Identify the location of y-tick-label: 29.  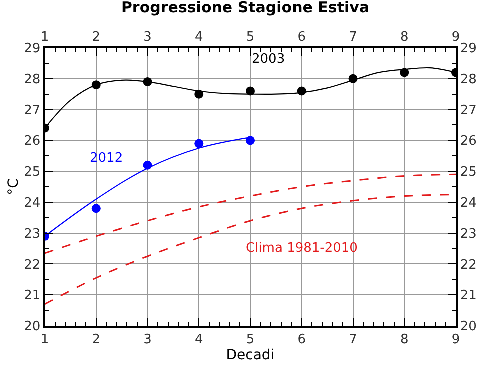
(32, 49).